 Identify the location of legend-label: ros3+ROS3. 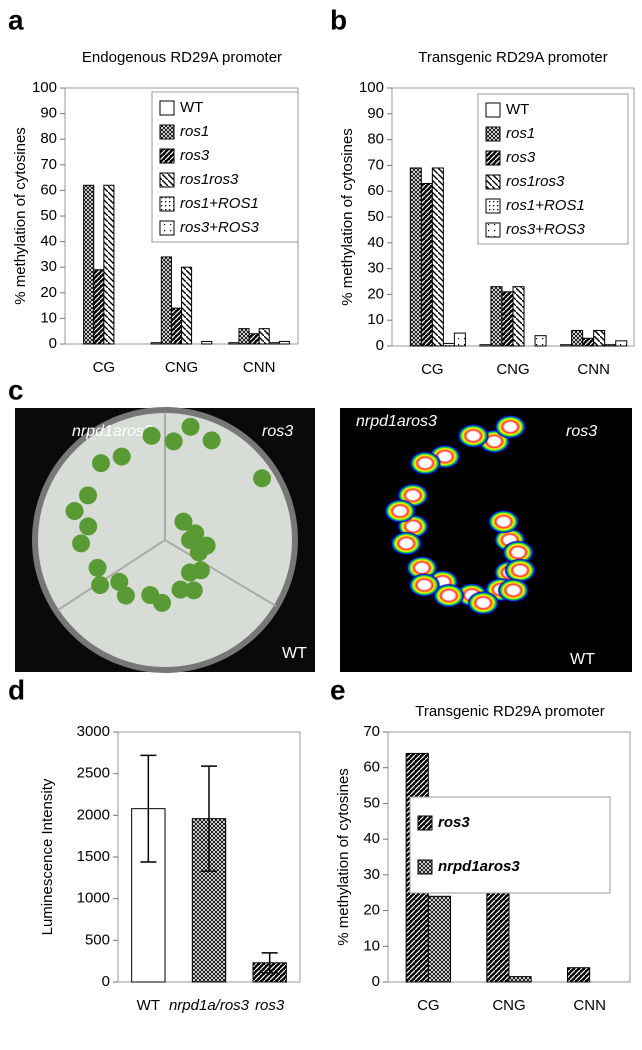
(545, 229).